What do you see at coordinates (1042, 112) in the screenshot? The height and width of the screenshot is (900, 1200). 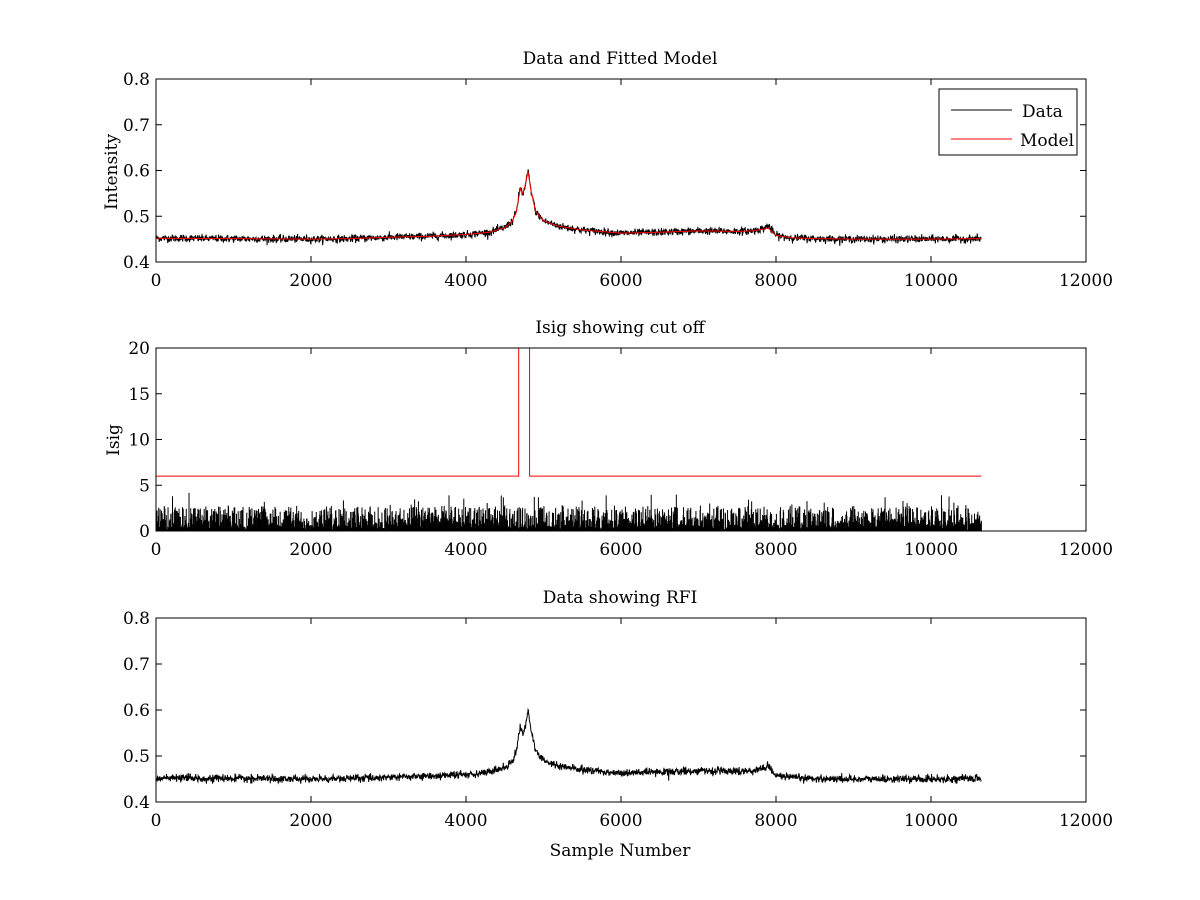 I see `legend-label-data: Data` at bounding box center [1042, 112].